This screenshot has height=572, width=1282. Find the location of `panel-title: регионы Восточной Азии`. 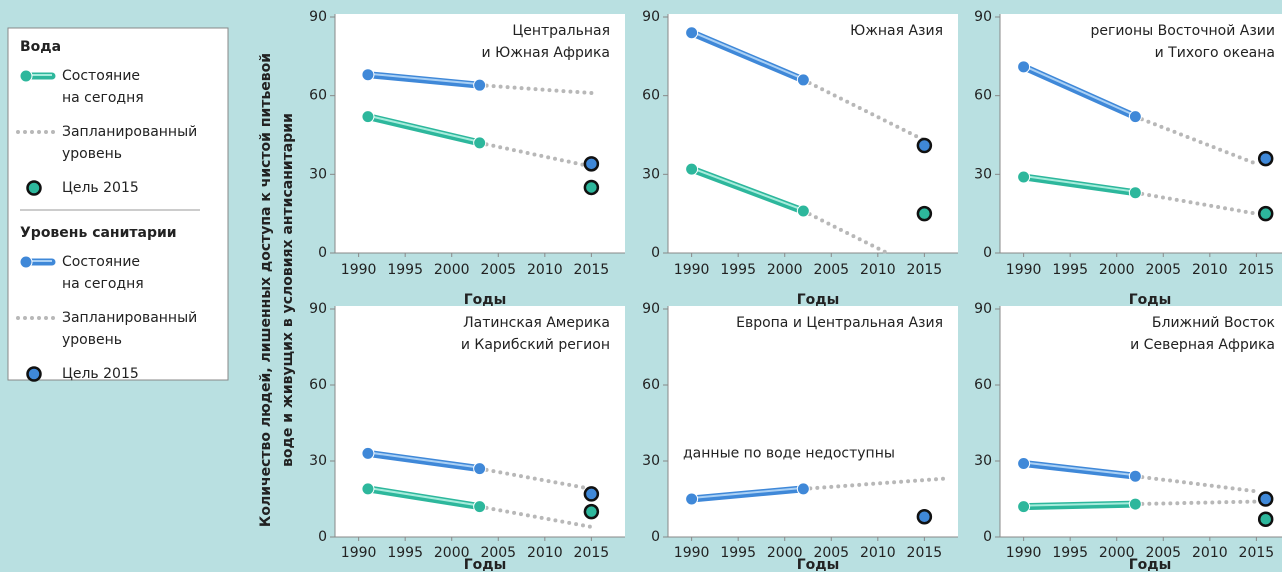

panel-title: регионы Восточной Азии is located at coordinates (1182, 31).